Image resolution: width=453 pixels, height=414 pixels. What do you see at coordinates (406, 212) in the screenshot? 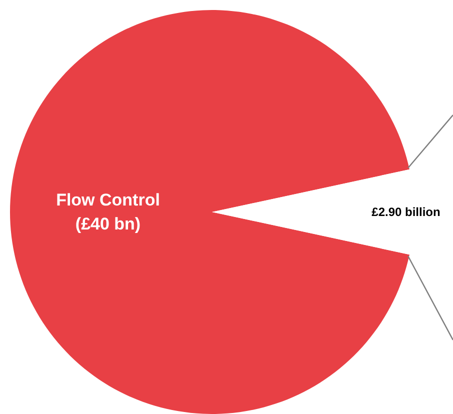
I see `data-label: £2.90 billion` at bounding box center [406, 212].